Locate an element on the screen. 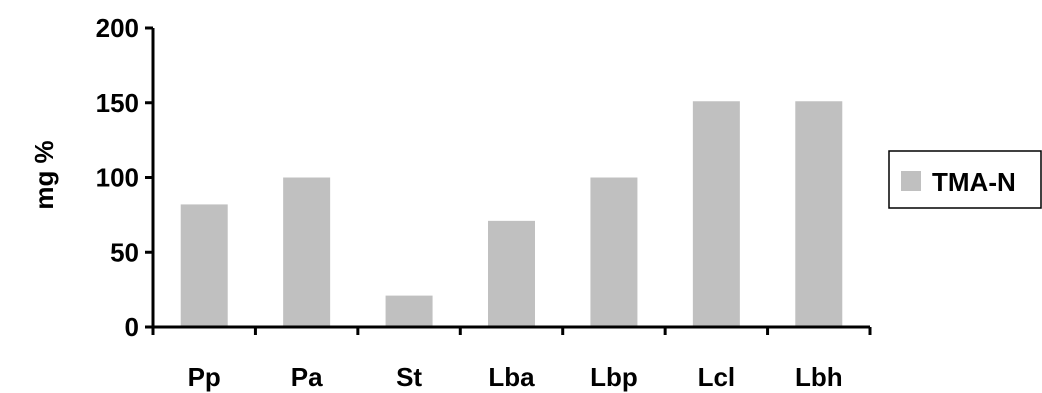 Image resolution: width=1042 pixels, height=393 pixels. legend-swatch is located at coordinates (911, 181).